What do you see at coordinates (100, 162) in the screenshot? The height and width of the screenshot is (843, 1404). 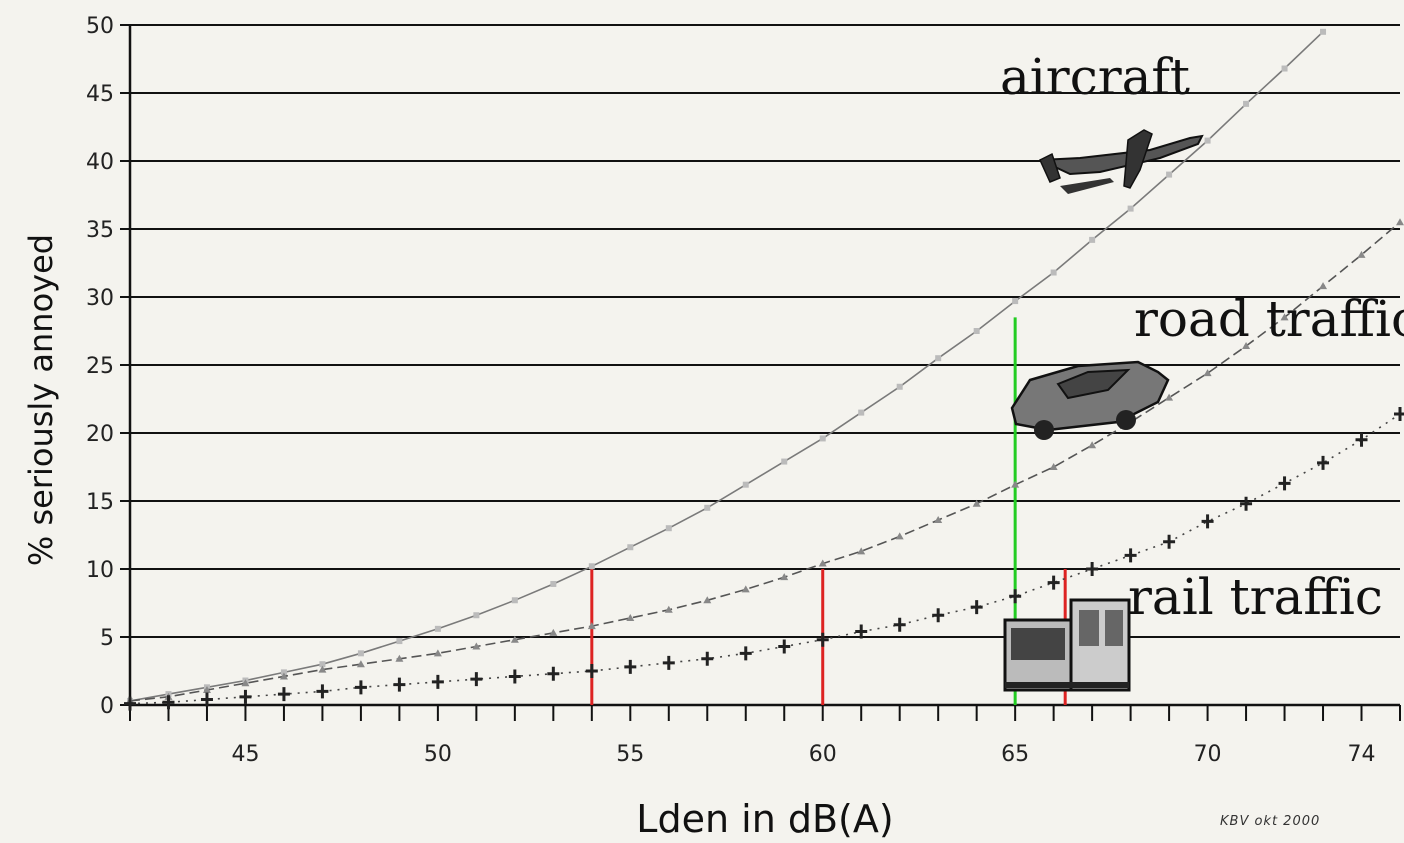 I see `y-tick-label: 40` at bounding box center [100, 162].